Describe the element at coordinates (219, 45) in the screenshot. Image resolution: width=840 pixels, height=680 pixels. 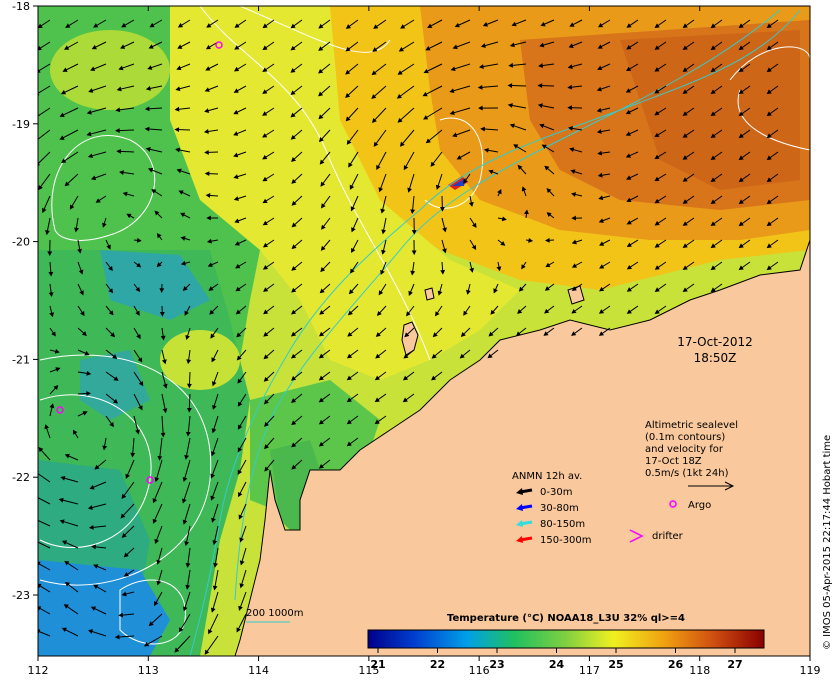
I see `argo-marker` at that location.